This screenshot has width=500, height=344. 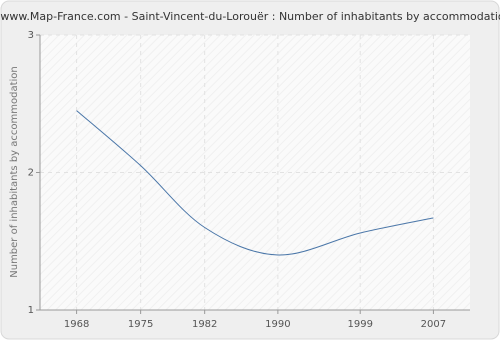 I want to click on x-tick-label: 1999, so click(x=359, y=324).